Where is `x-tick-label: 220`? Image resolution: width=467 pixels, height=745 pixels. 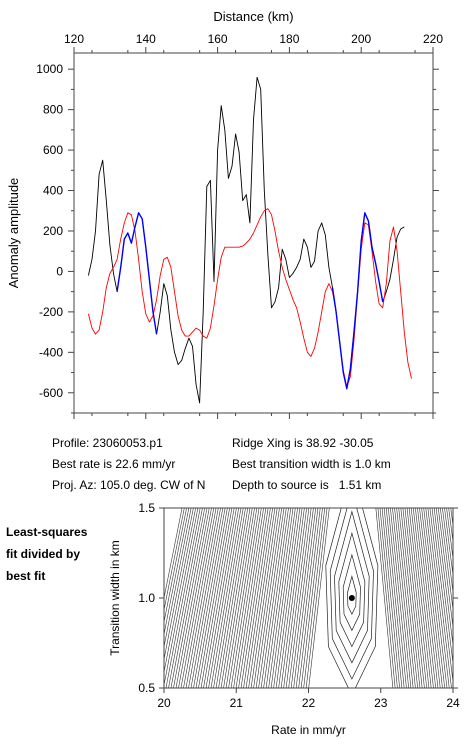 x-tick-label: 220 is located at coordinates (433, 39).